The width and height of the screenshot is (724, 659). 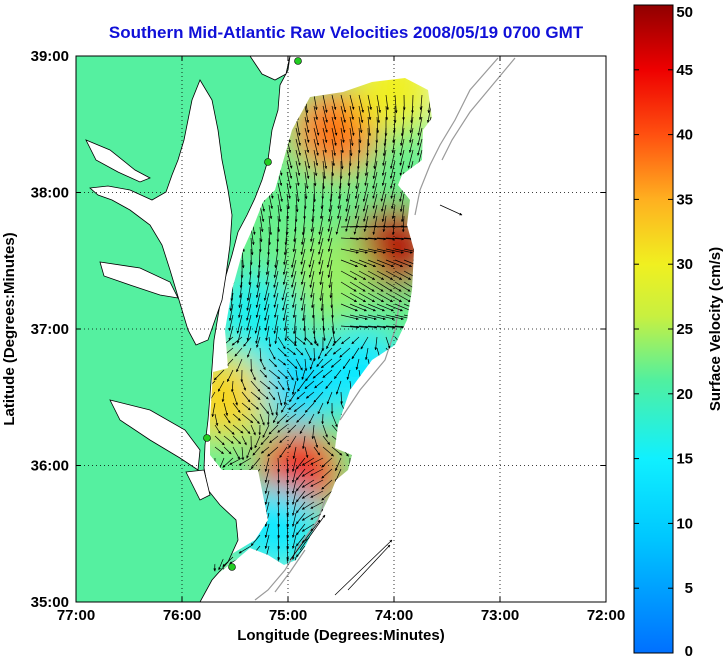 I want to click on colorbar-tick-label: 25, so click(x=684, y=329).